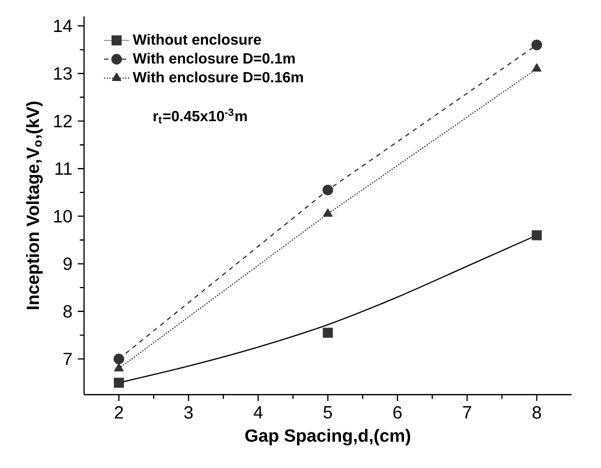 Image resolution: width=601 pixels, height=468 pixels. What do you see at coordinates (63, 73) in the screenshot?
I see `y-tick-label: 13` at bounding box center [63, 73].